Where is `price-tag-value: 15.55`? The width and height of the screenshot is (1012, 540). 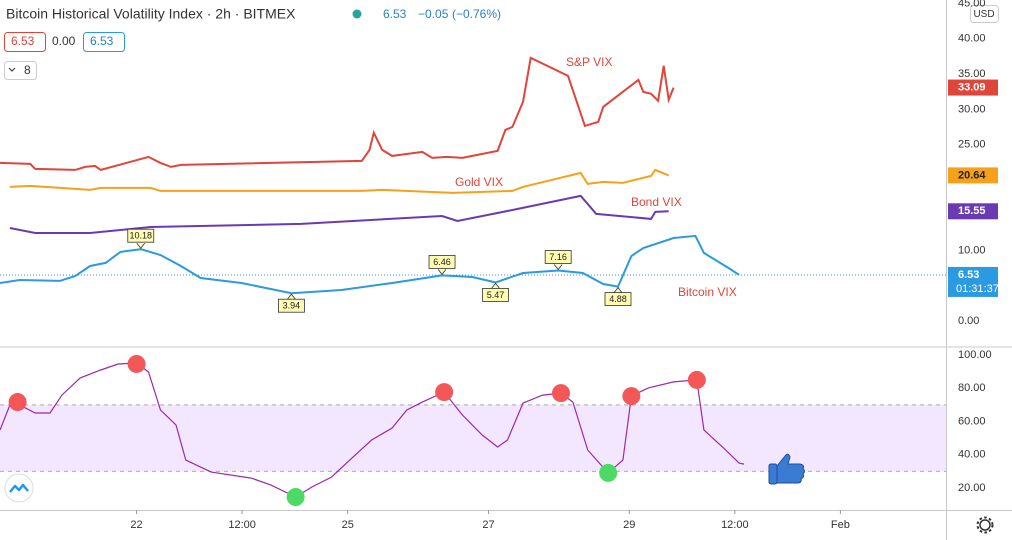 price-tag-value: 15.55 is located at coordinates (972, 211).